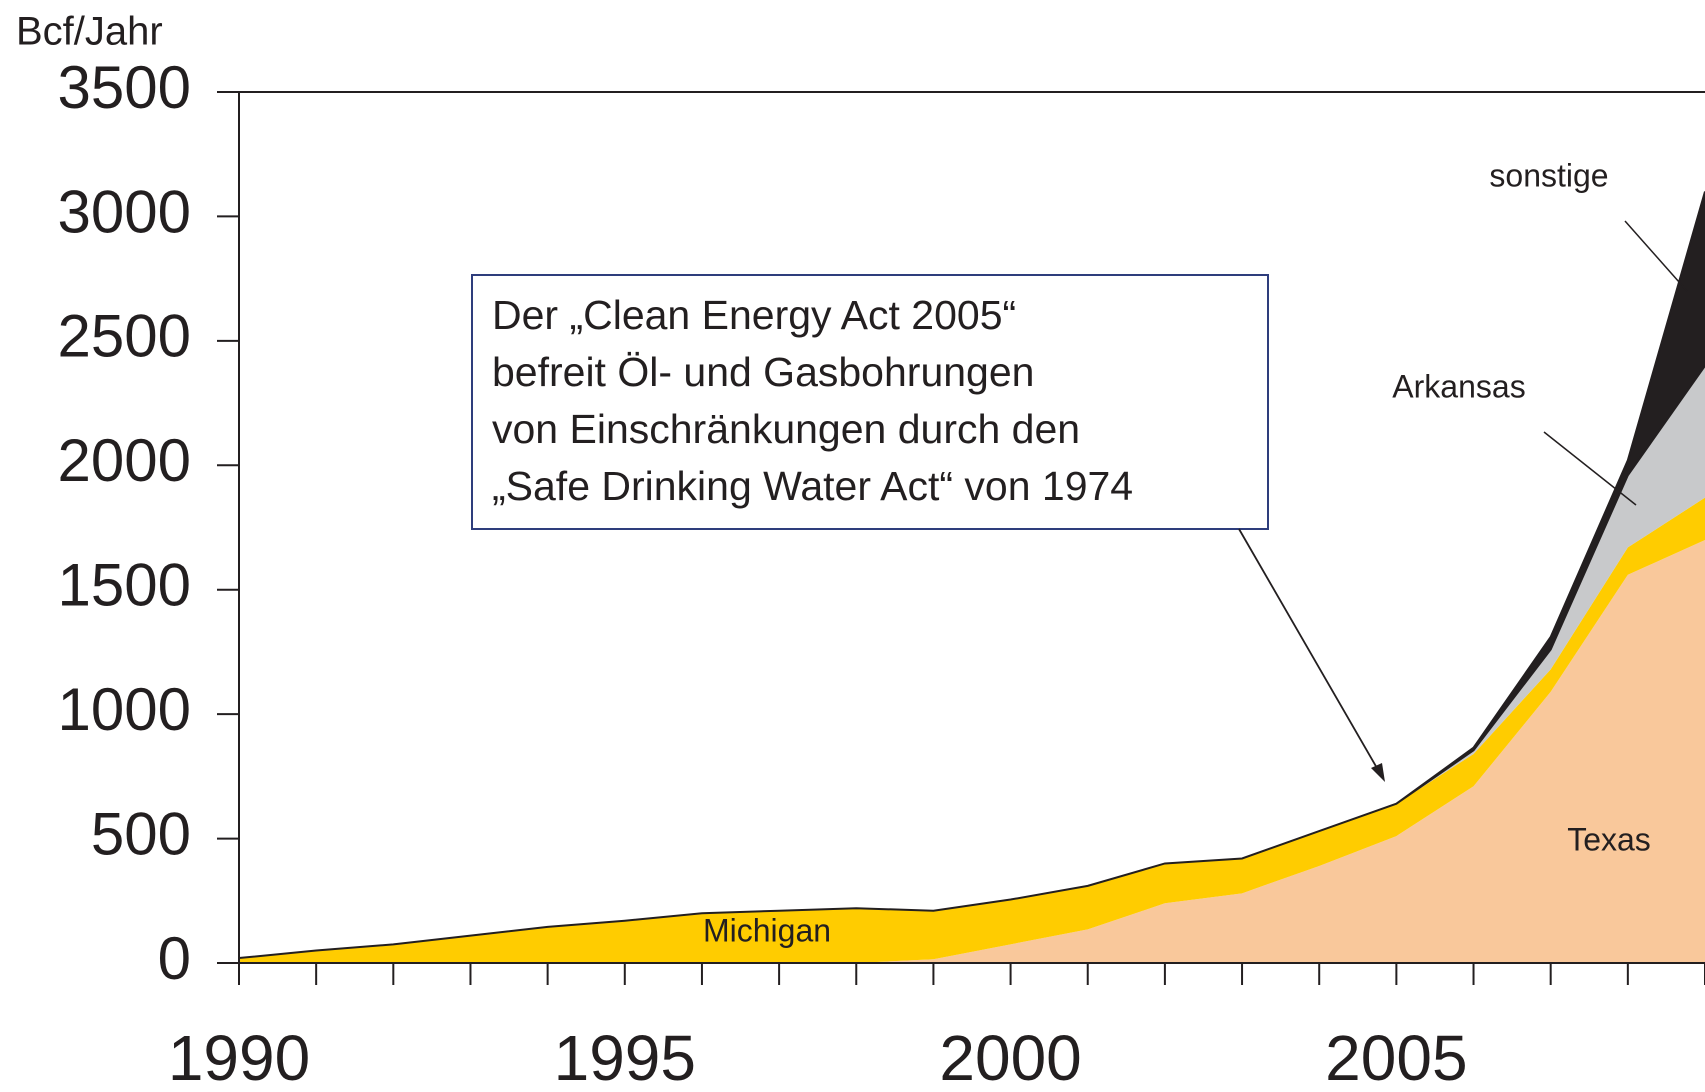 The image size is (1705, 1092). What do you see at coordinates (1310, 652) in the screenshot?
I see `annotation-arrow` at bounding box center [1310, 652].